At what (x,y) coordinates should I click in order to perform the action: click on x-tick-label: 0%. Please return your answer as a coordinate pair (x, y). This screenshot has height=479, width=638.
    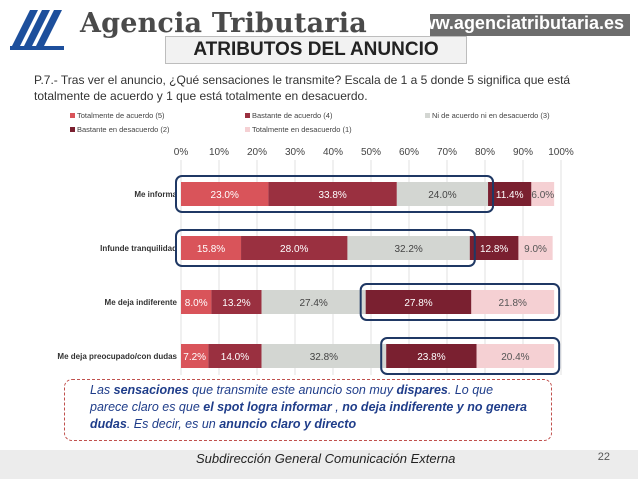
    Looking at the image, I should click on (181, 152).